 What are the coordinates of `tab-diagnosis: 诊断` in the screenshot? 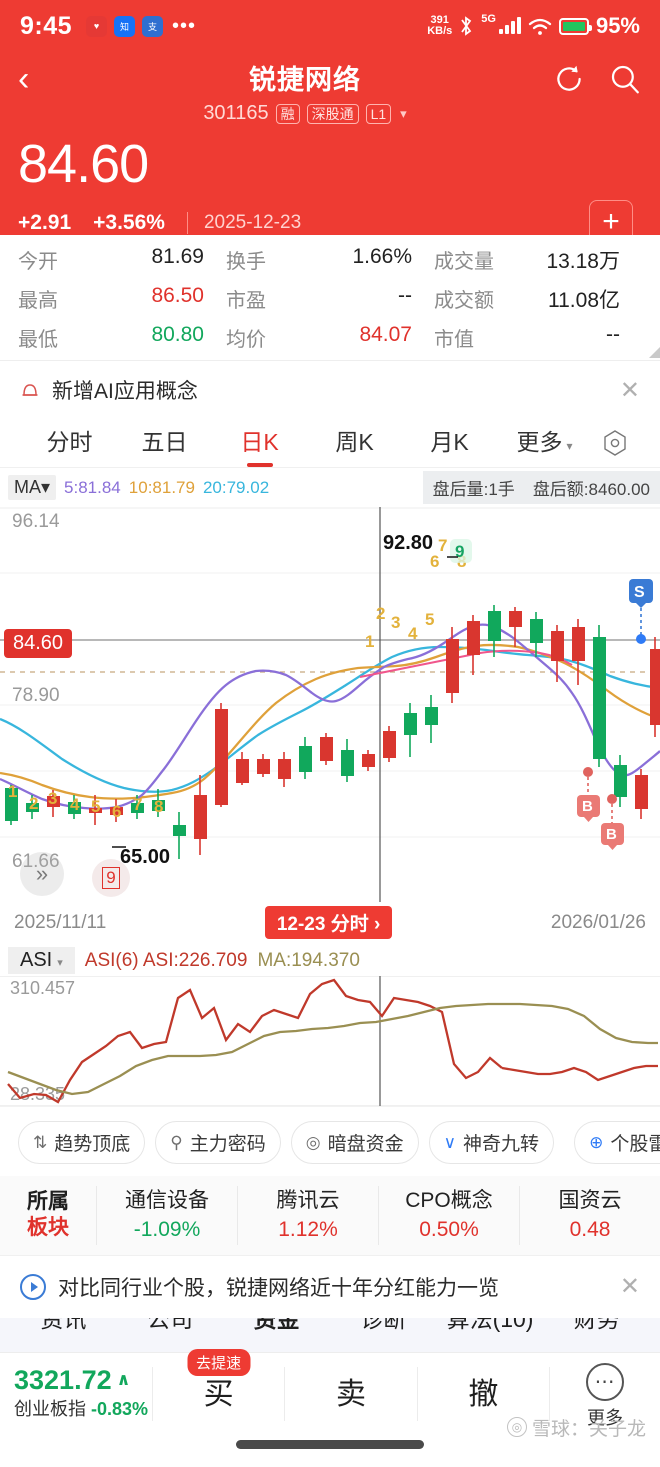 It's located at (383, 1324).